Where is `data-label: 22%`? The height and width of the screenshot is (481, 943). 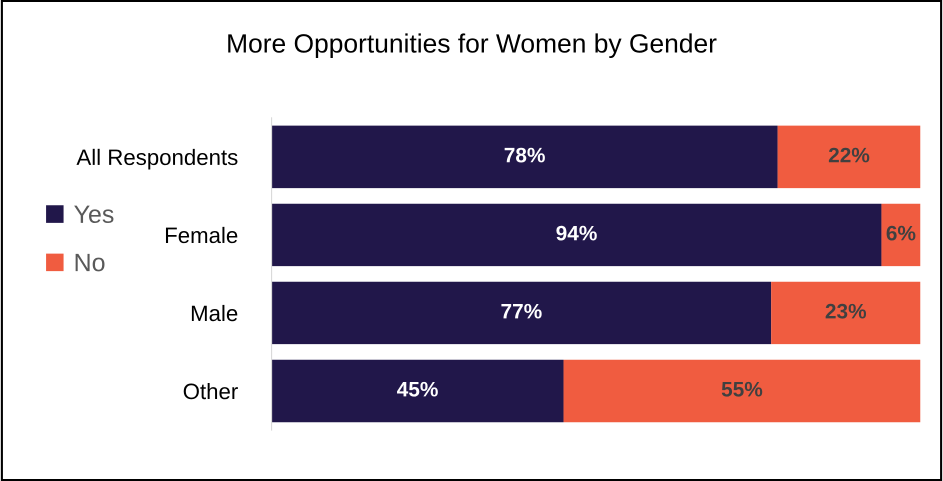 data-label: 22% is located at coordinates (849, 155).